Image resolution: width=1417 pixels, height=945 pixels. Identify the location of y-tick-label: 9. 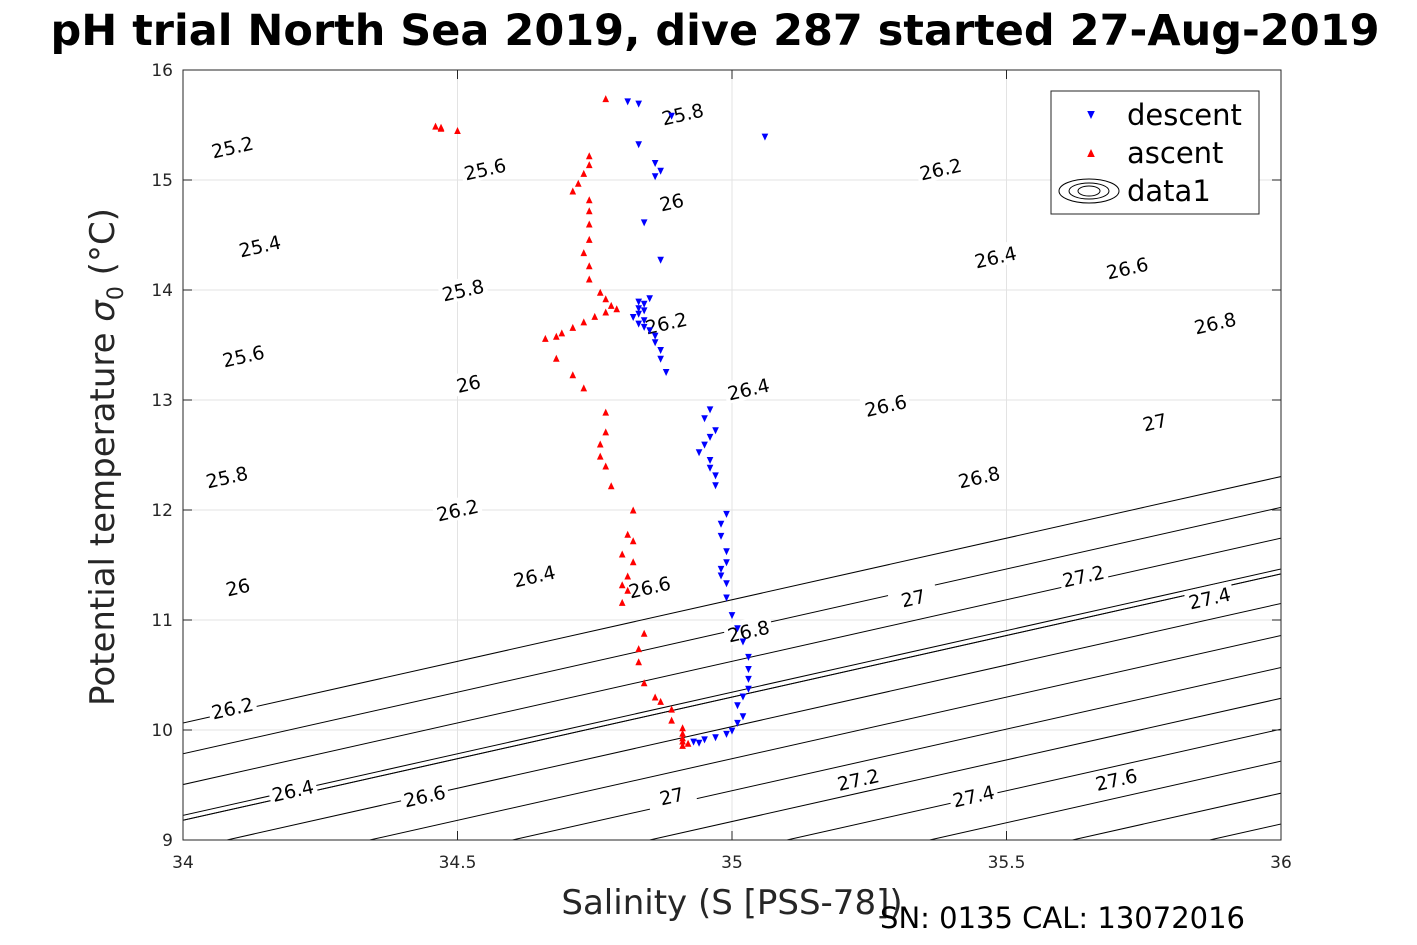
(167, 841).